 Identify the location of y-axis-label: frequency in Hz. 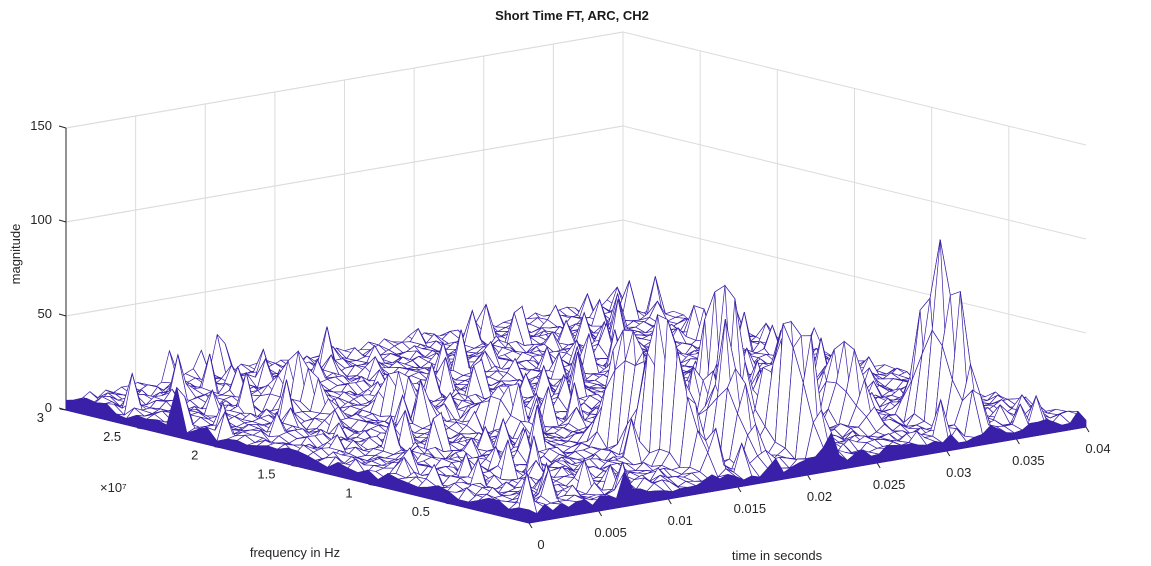
(295, 552).